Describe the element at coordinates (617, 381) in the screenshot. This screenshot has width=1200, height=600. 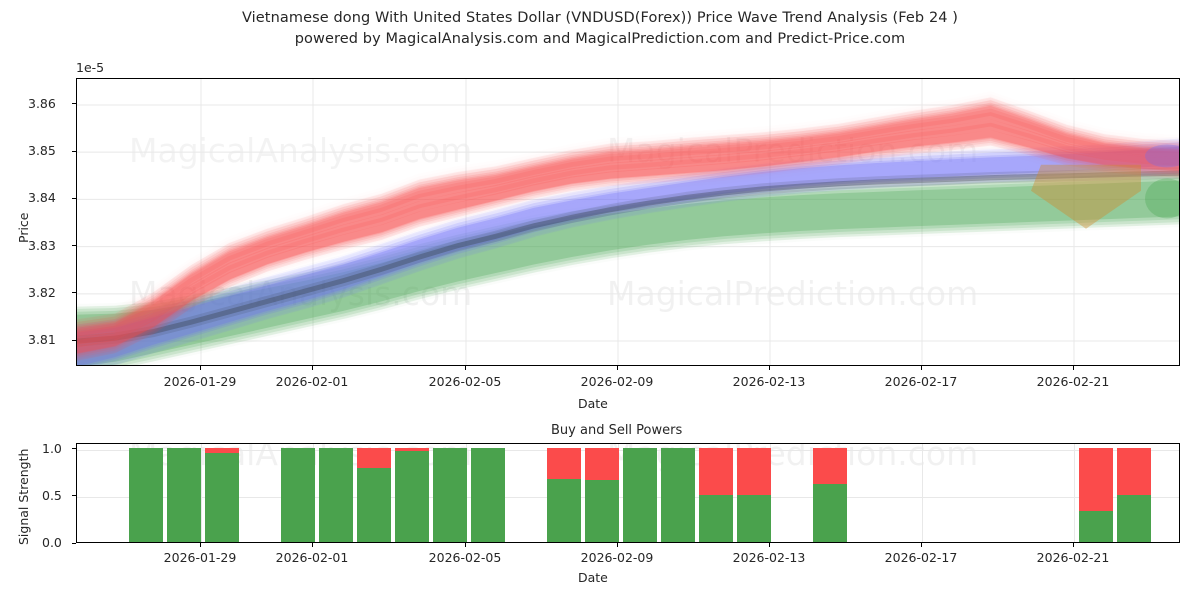
I see `price-x-tick-3: 2026-02-09` at that location.